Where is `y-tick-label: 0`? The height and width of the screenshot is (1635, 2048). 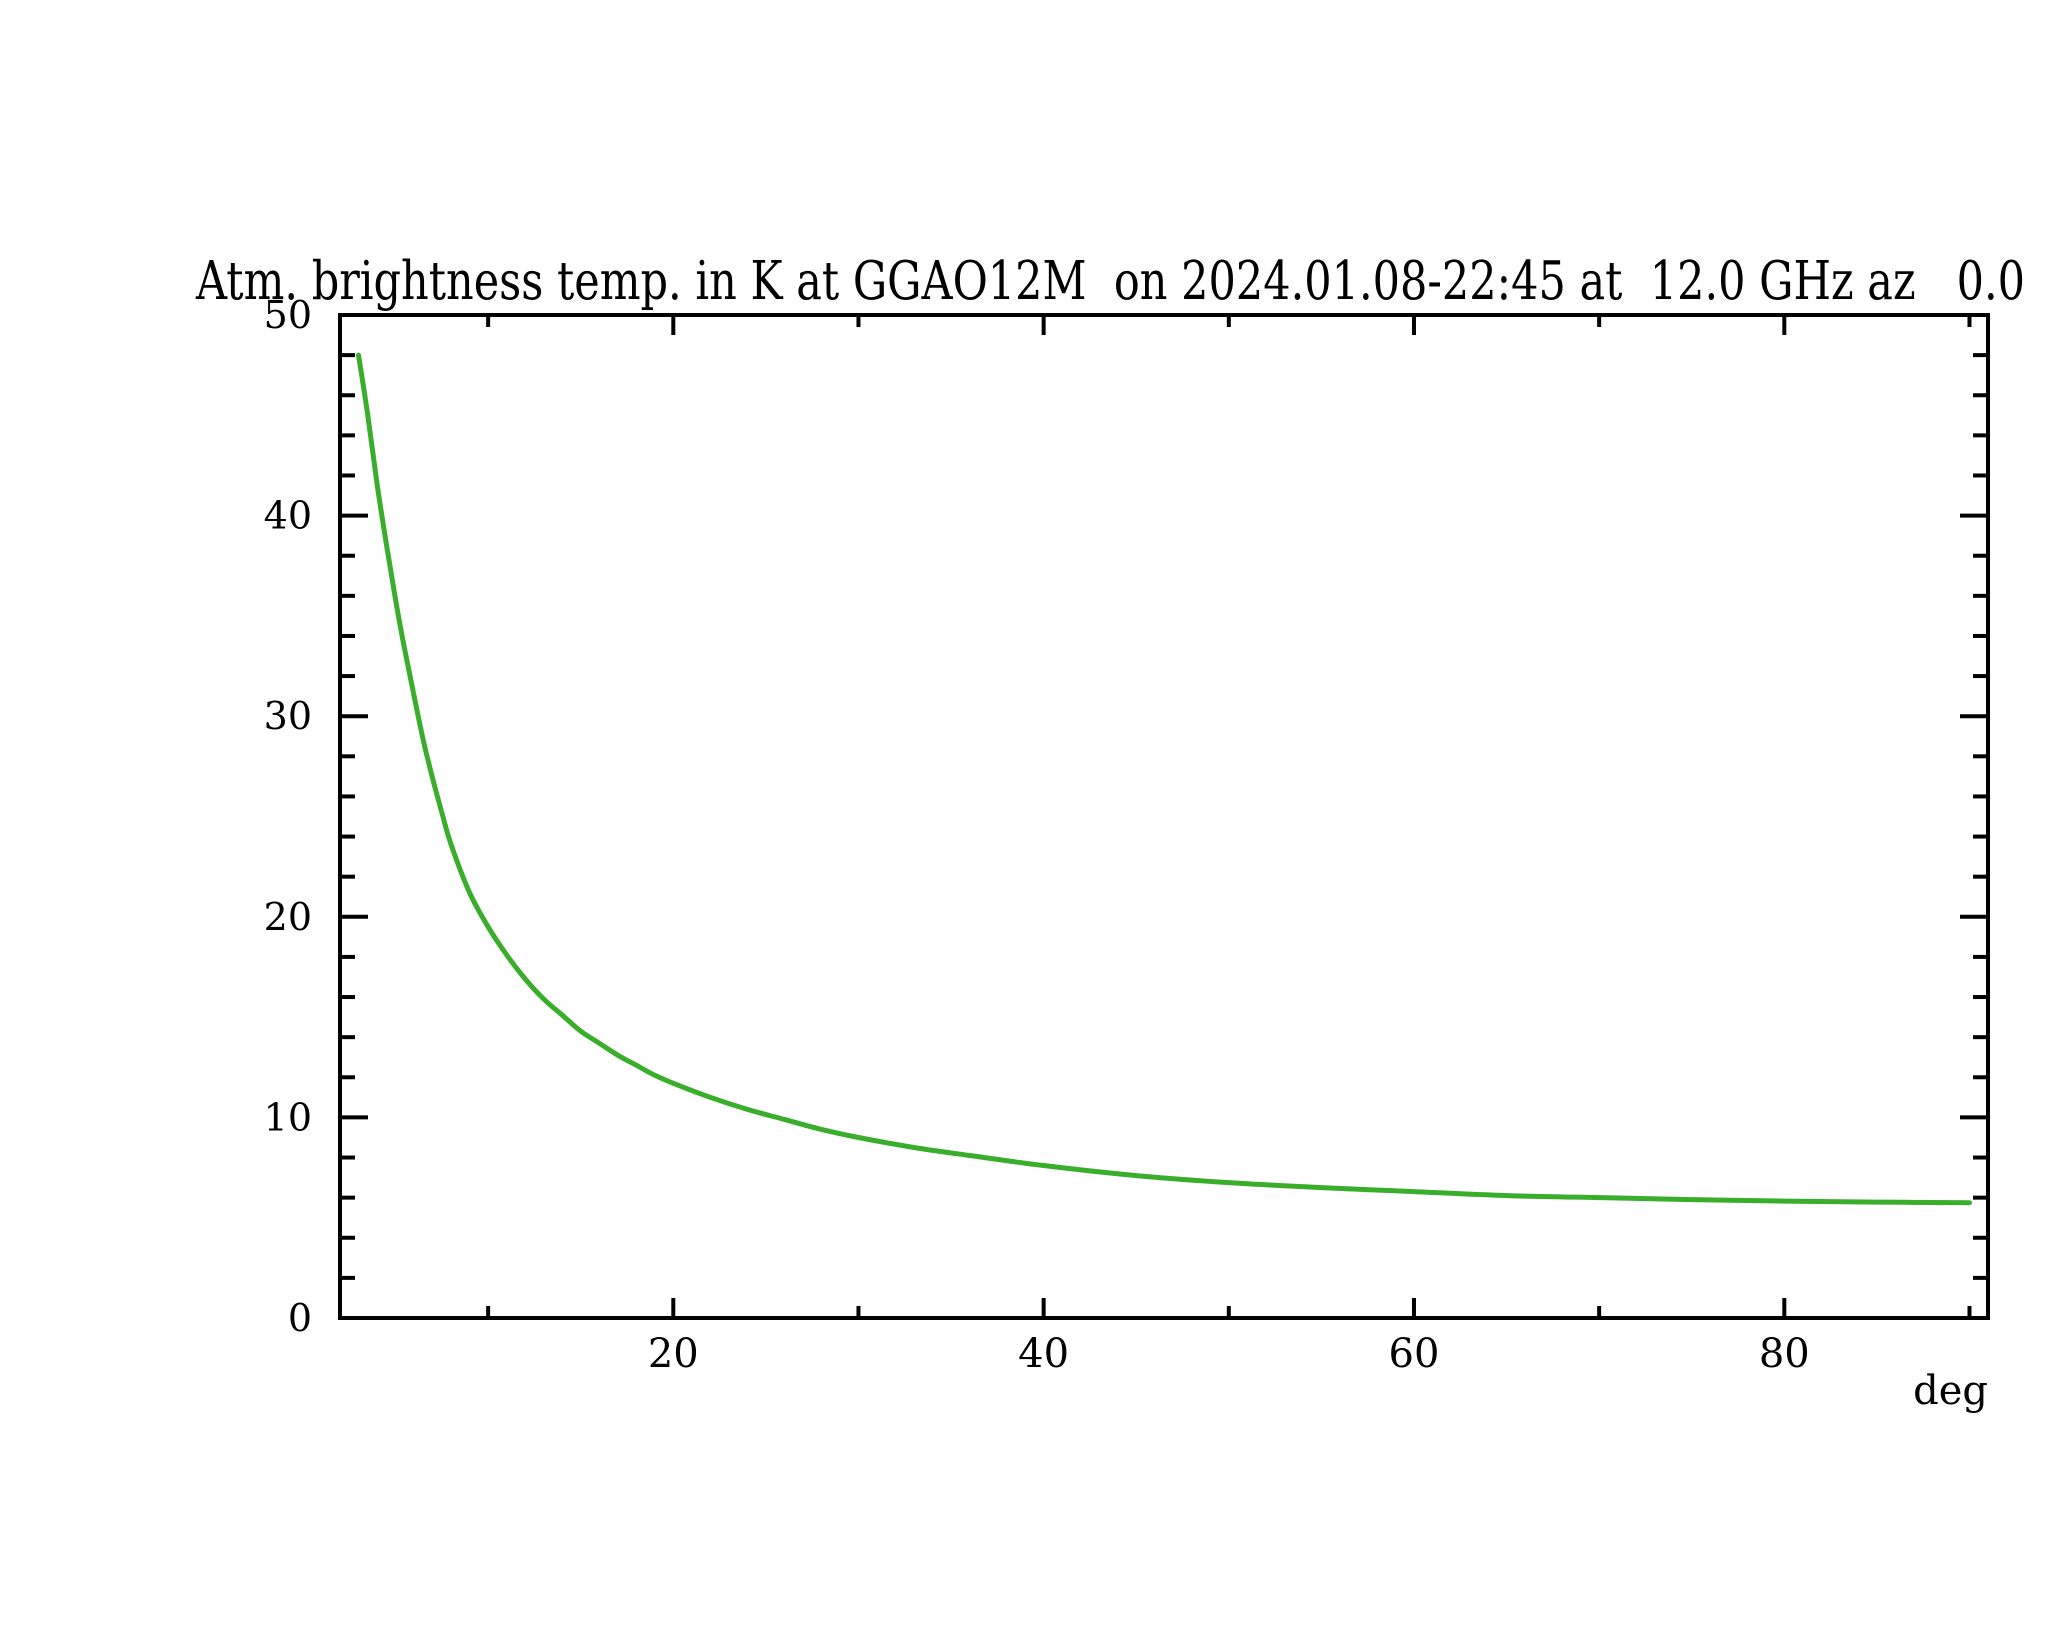
y-tick-label: 0 is located at coordinates (300, 1318).